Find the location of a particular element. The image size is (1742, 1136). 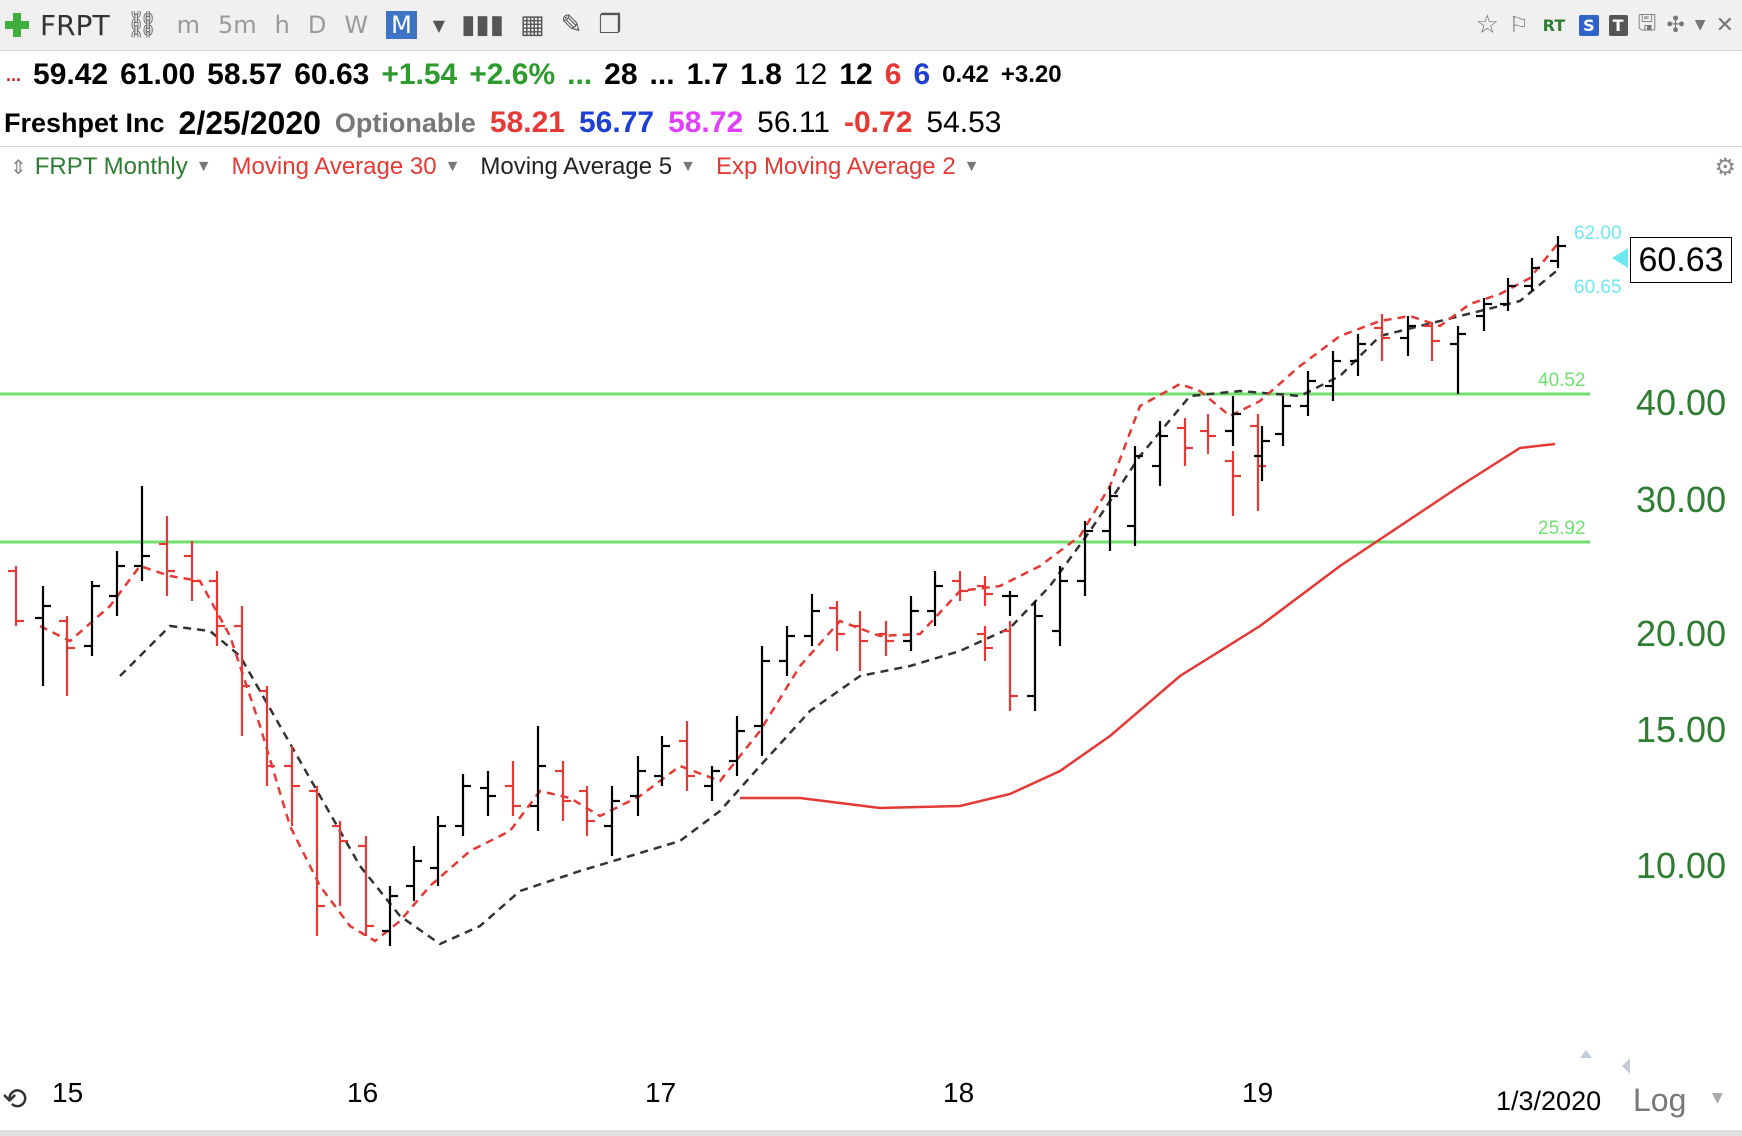

value-b: 56.77 is located at coordinates (616, 122).